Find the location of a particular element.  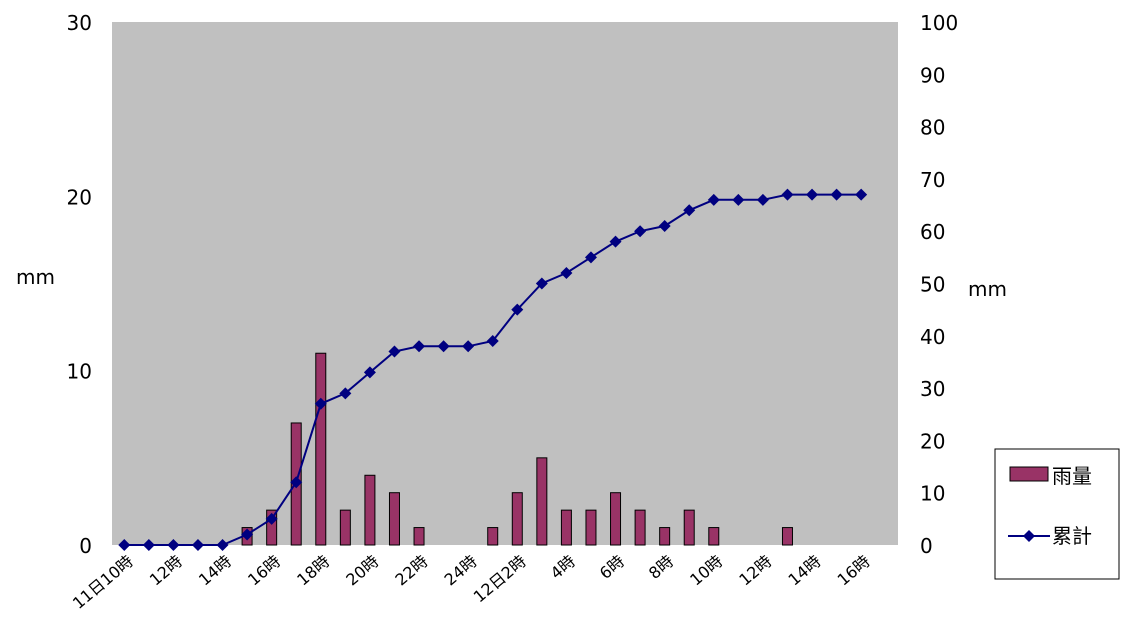

right-tick-label: 30 is located at coordinates (932, 389).